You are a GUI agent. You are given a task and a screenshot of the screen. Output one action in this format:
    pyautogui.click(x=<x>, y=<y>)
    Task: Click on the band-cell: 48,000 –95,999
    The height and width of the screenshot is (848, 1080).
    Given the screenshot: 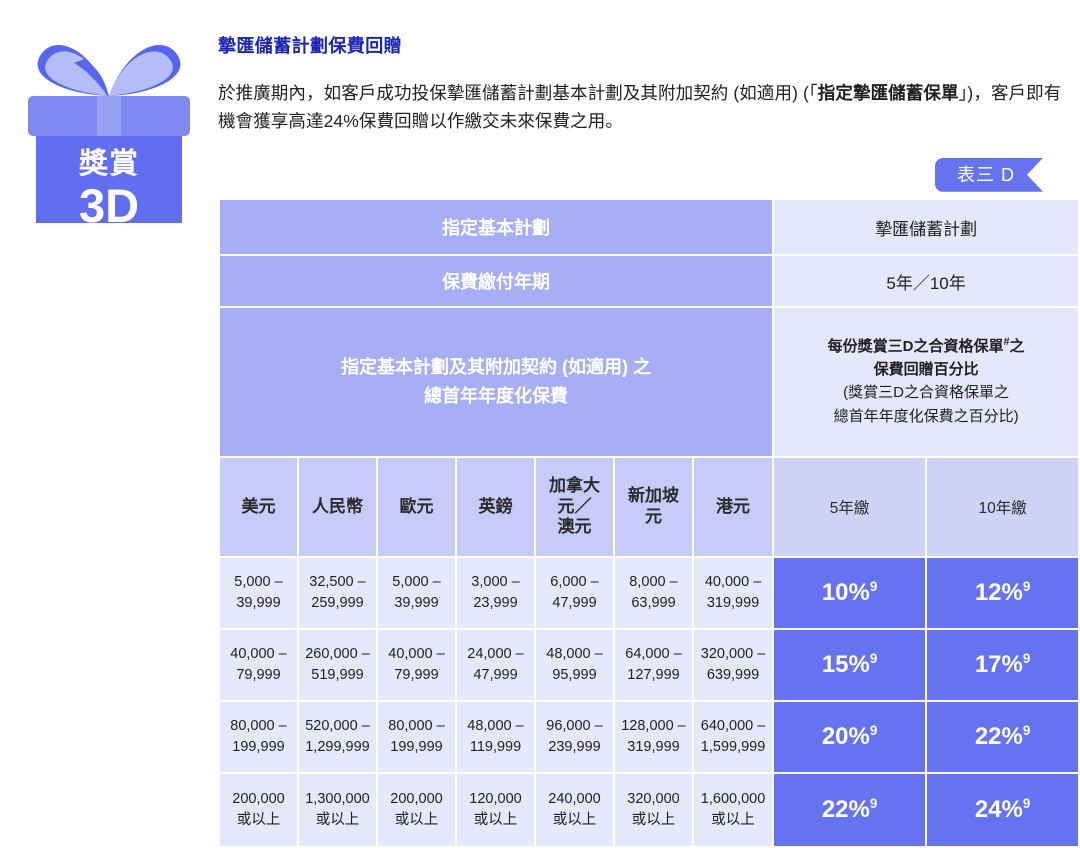 What is the action you would take?
    pyautogui.click(x=574, y=665)
    